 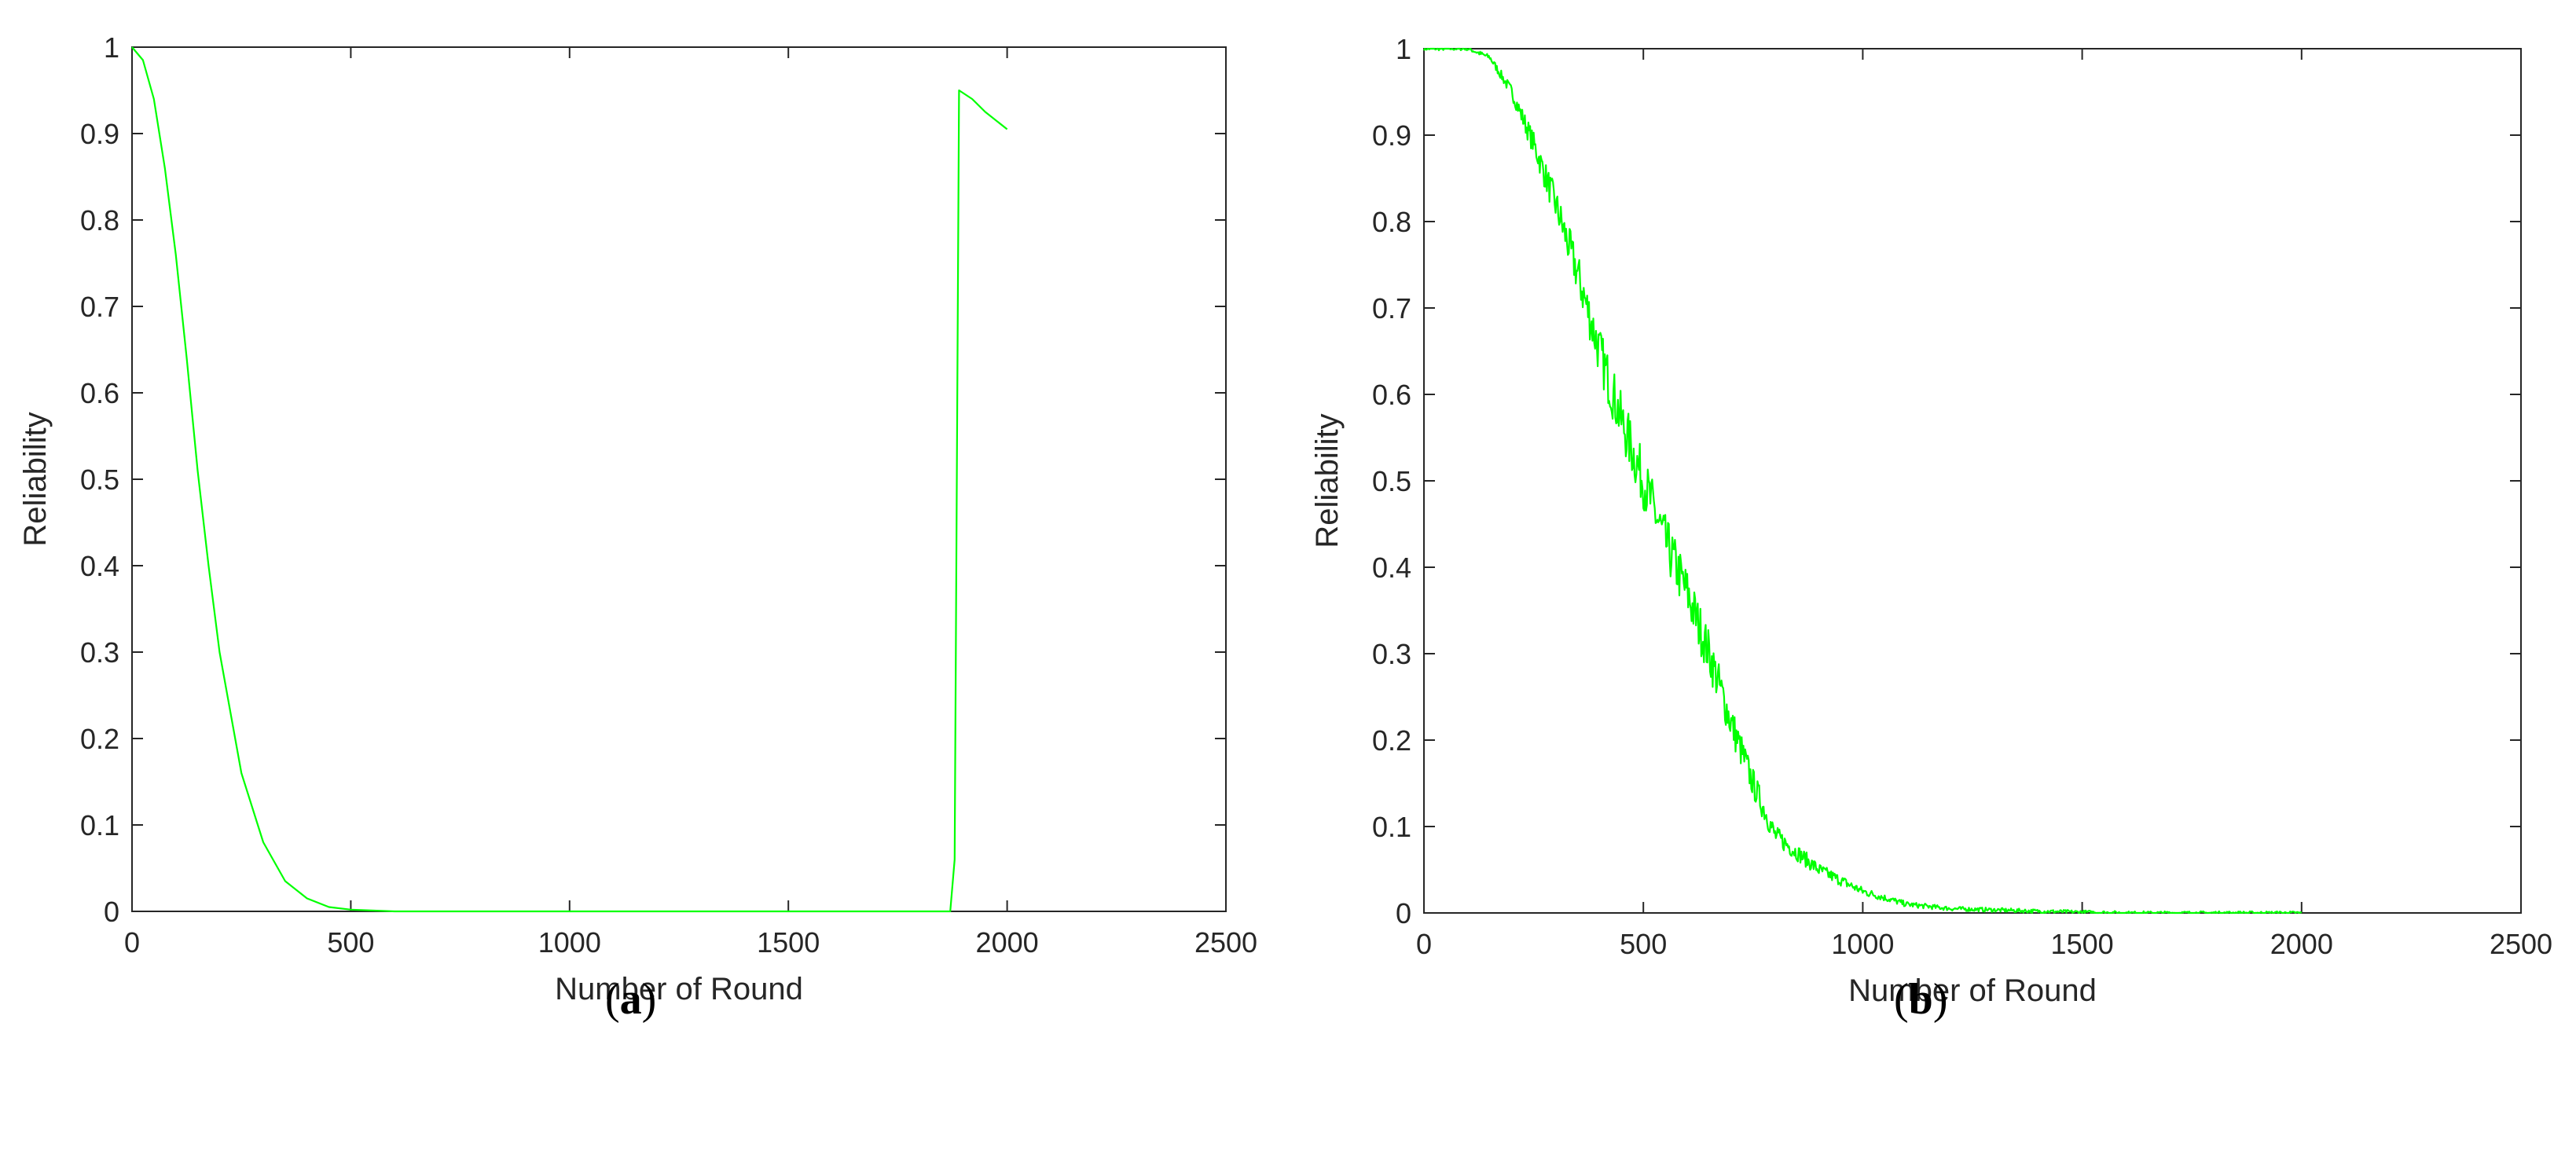 What do you see at coordinates (631, 999) in the screenshot?
I see `caption-a: (a)` at bounding box center [631, 999].